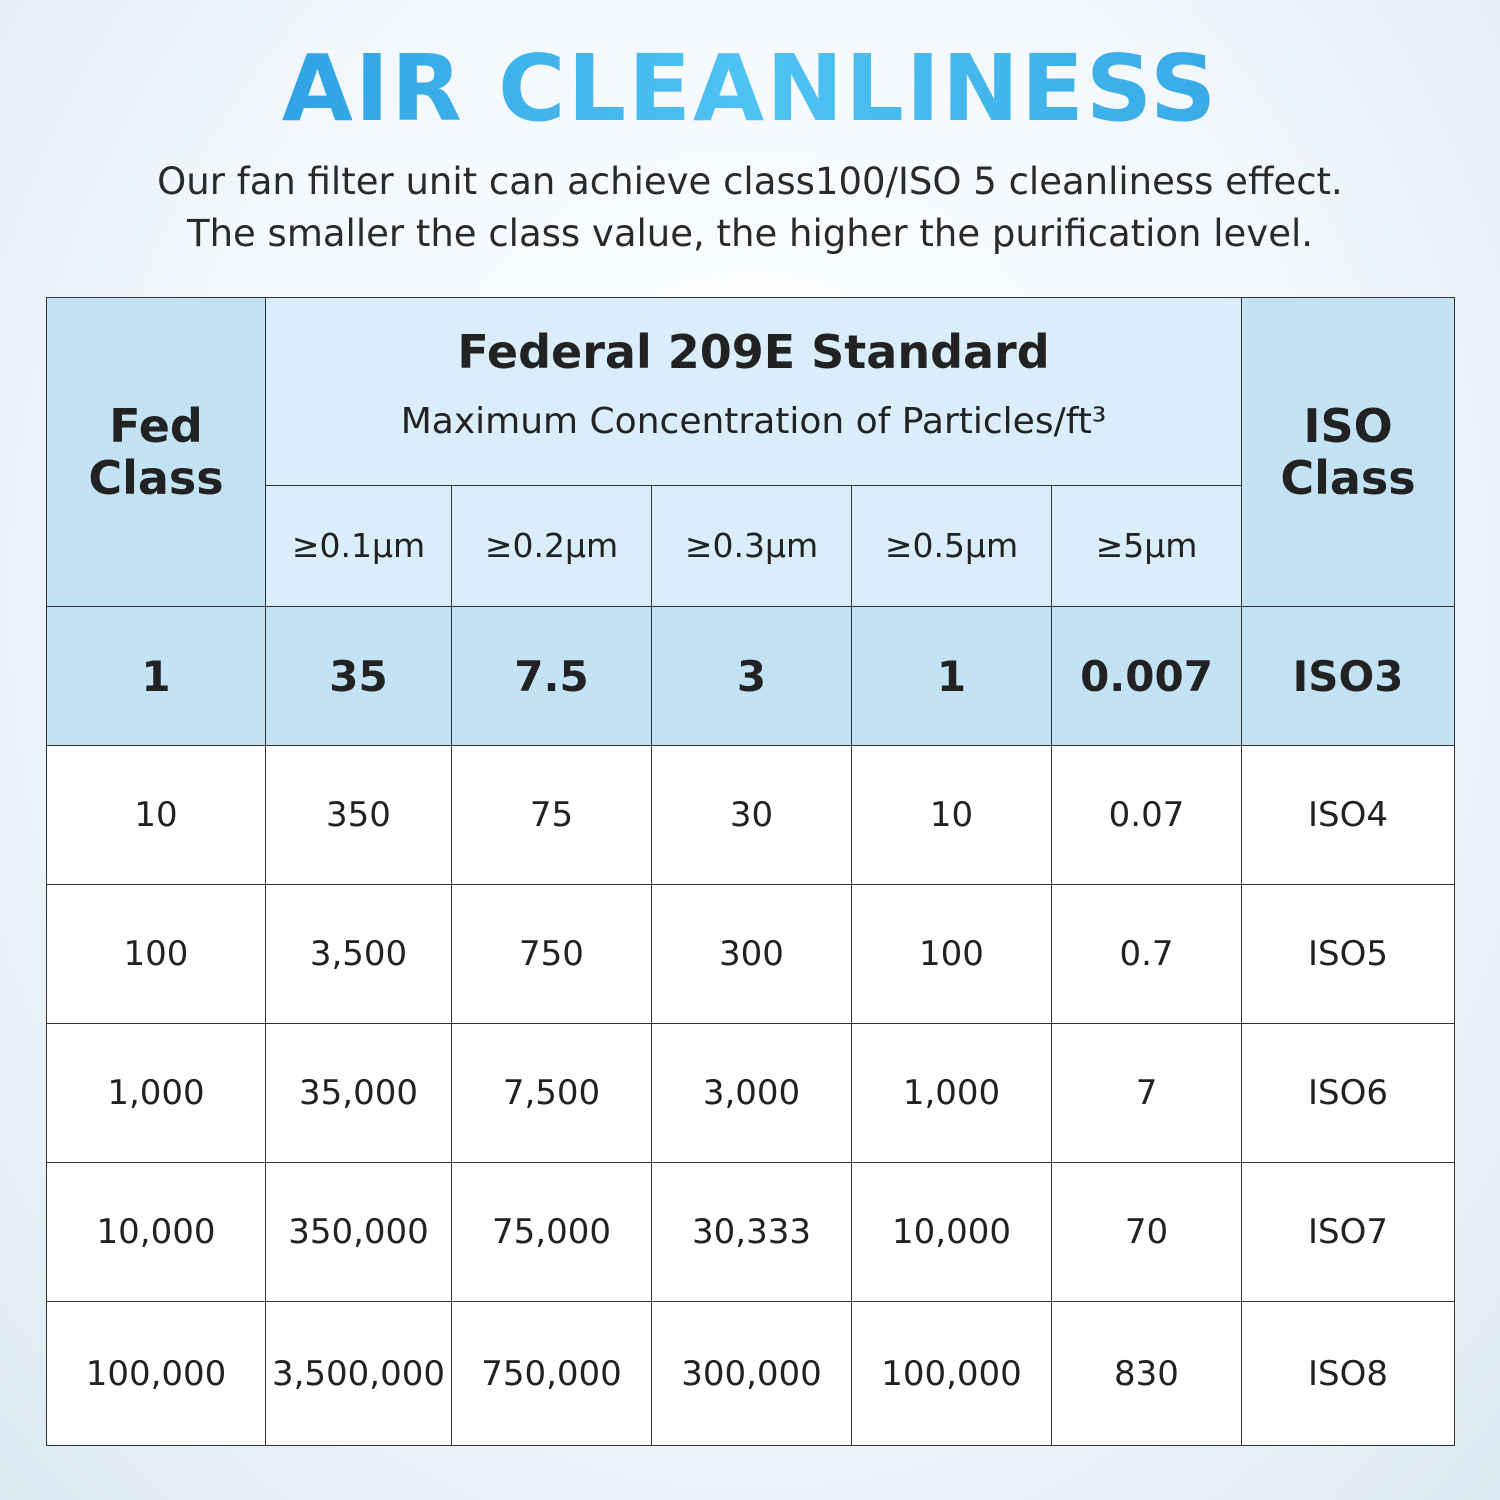 The image size is (1500, 1500). Describe the element at coordinates (1146, 1232) in the screenshot. I see `table-cell: 70` at that location.